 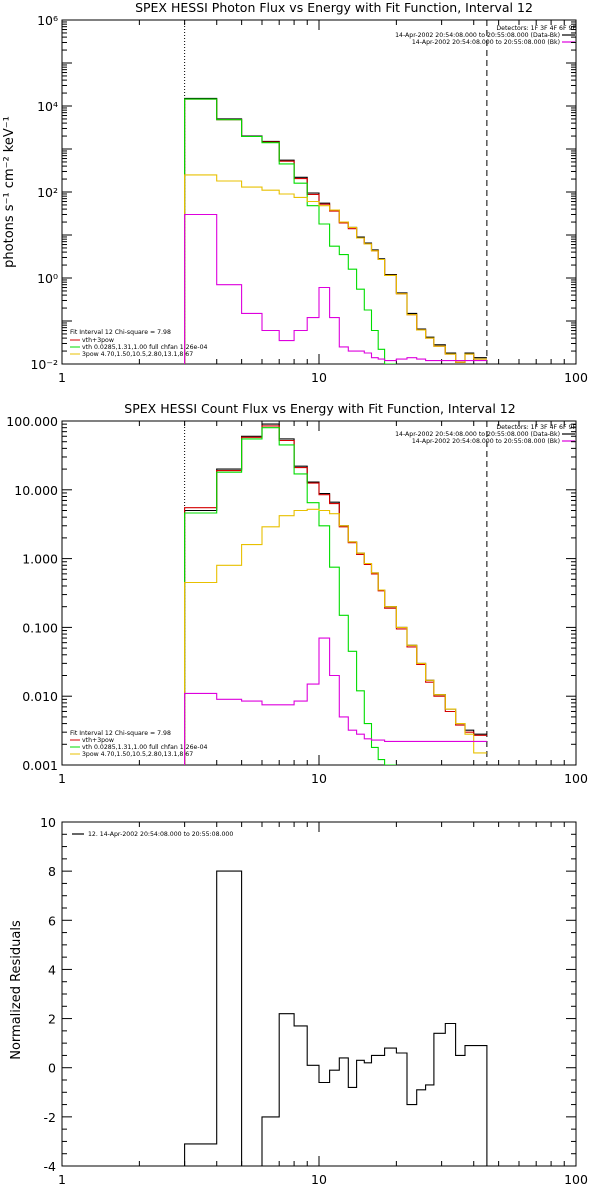 I want to click on y-tick-label: 0.010, so click(x=40, y=696).